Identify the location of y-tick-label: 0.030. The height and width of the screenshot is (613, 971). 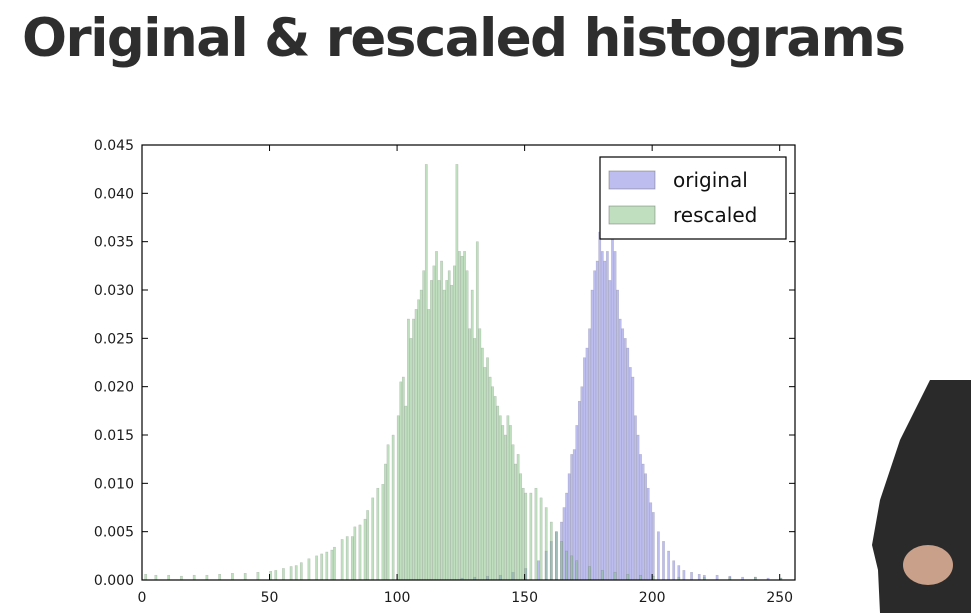
(114, 291).